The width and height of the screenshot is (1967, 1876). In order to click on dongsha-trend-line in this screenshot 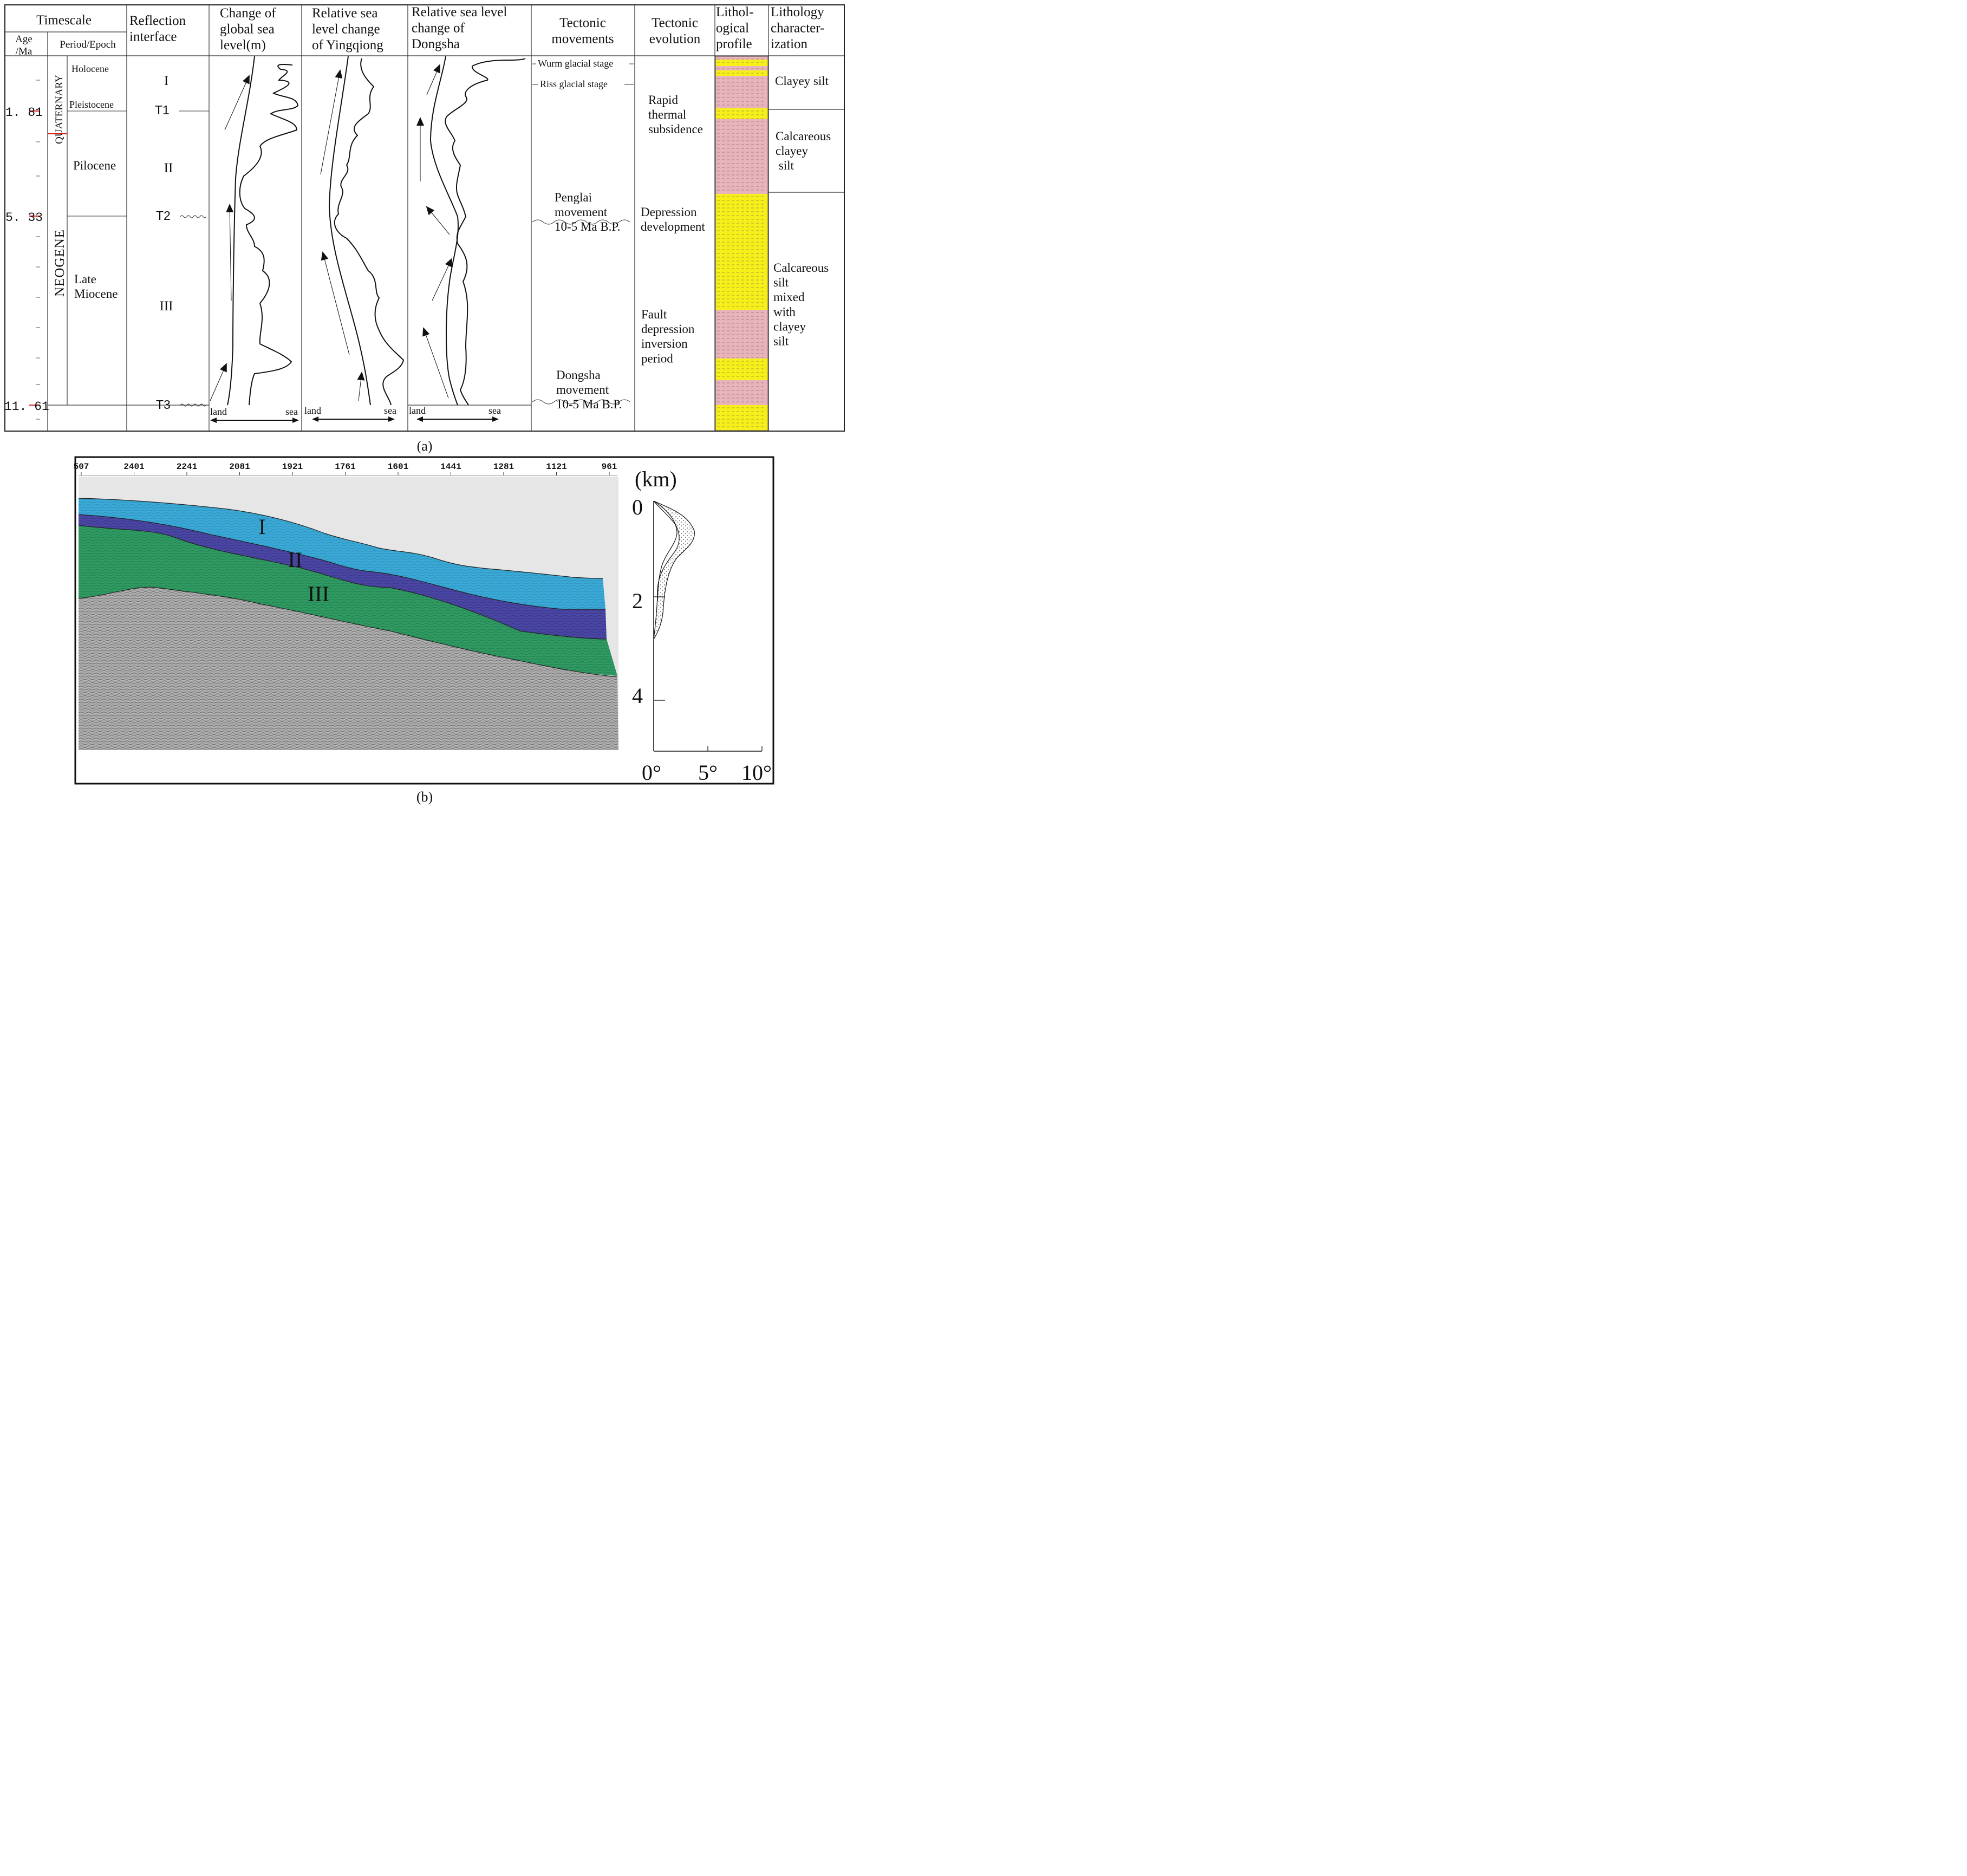, I will do `click(444, 231)`.